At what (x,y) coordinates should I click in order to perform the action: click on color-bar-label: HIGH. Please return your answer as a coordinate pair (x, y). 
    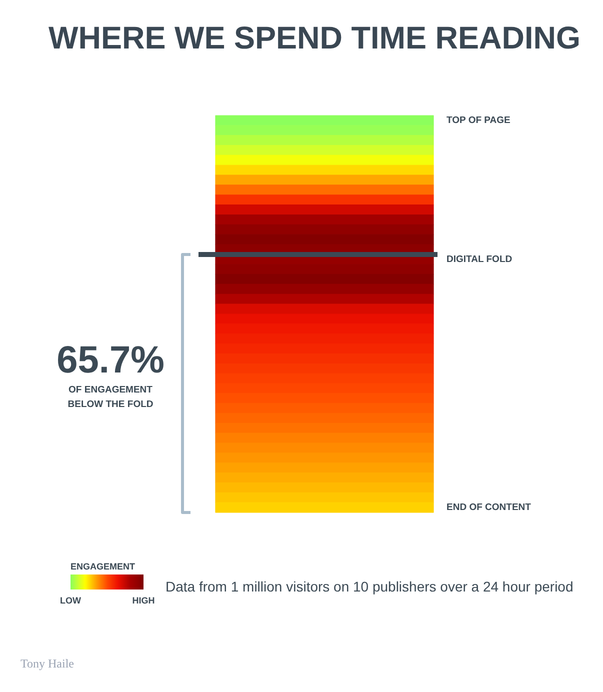
    Looking at the image, I should click on (143, 601).